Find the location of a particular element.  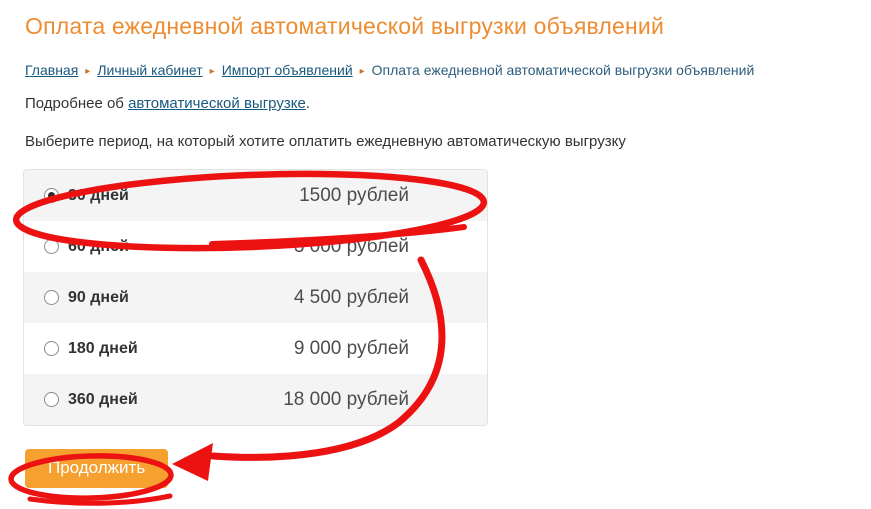

period-option-90-days: 90 дней 4 500 рублей is located at coordinates (255, 297).